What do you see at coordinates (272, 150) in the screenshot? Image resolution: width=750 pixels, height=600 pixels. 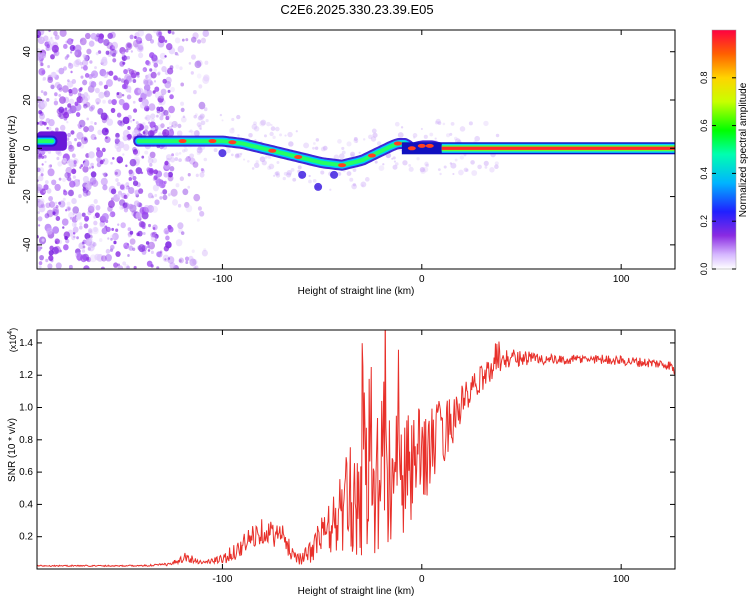 I see `ridge-peak` at bounding box center [272, 150].